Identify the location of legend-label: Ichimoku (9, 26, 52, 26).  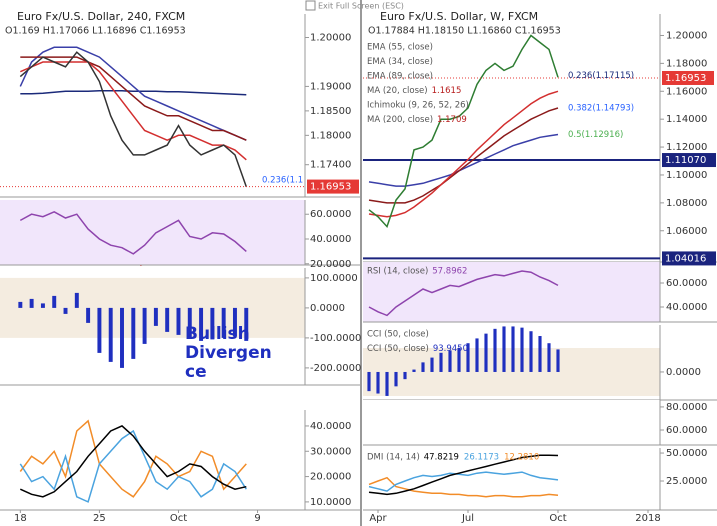
(418, 106).